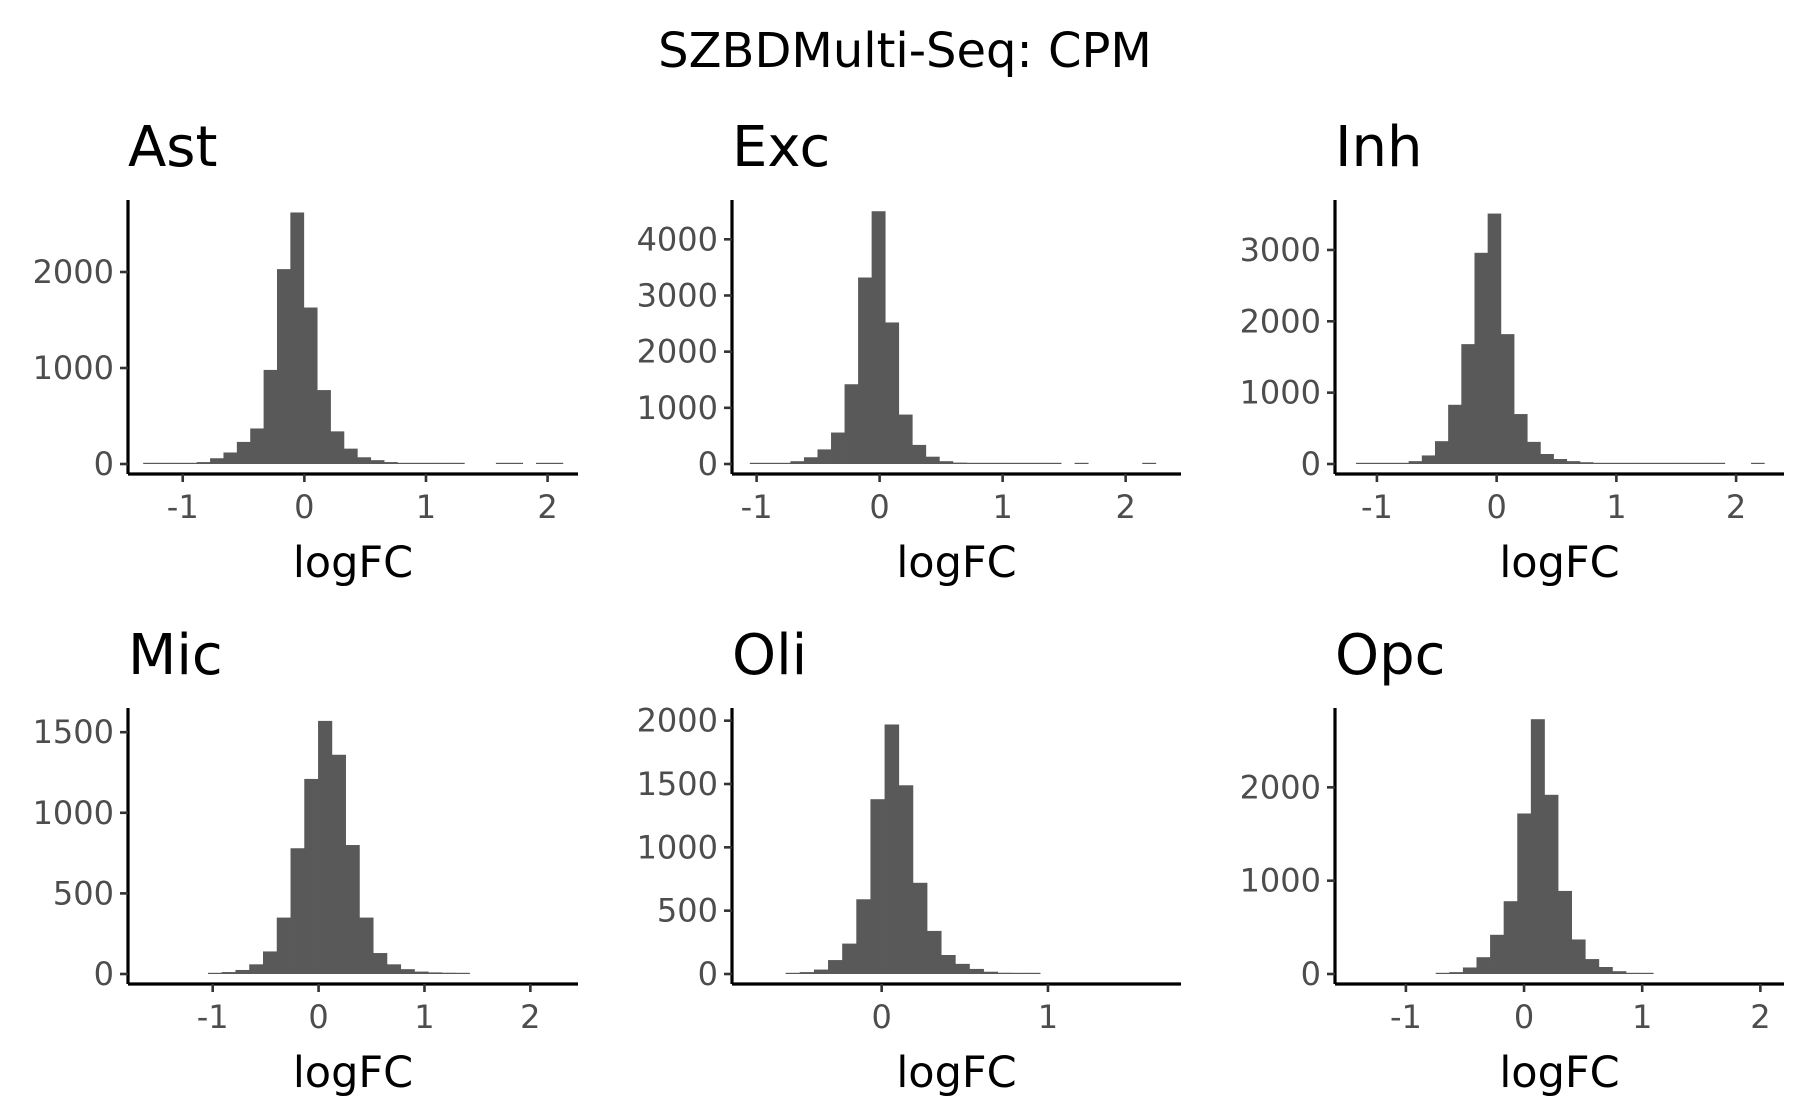  I want to click on panel-title-exc: Exc, so click(781, 147).